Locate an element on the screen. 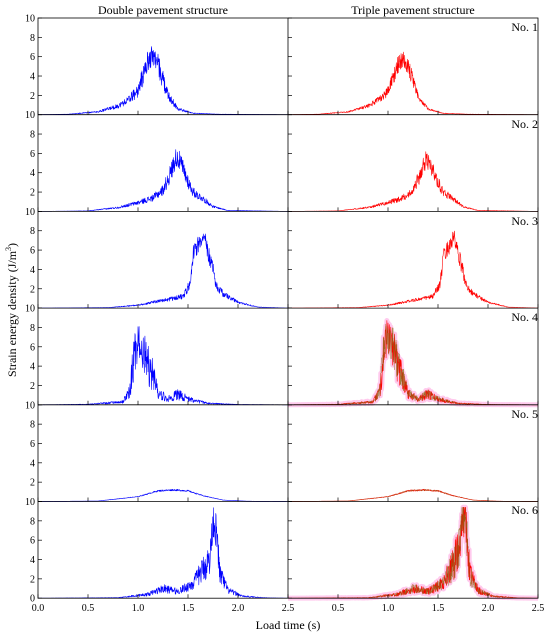  series-line-double-no5 is located at coordinates (163, 495).